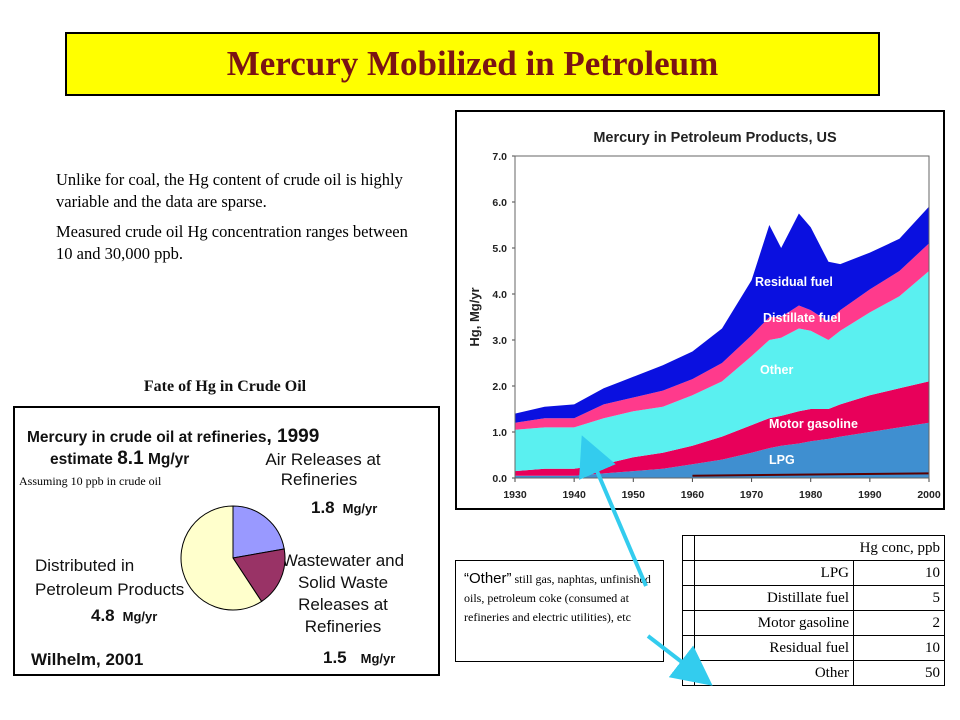  I want to click on area-series-lpg, so click(722, 450).